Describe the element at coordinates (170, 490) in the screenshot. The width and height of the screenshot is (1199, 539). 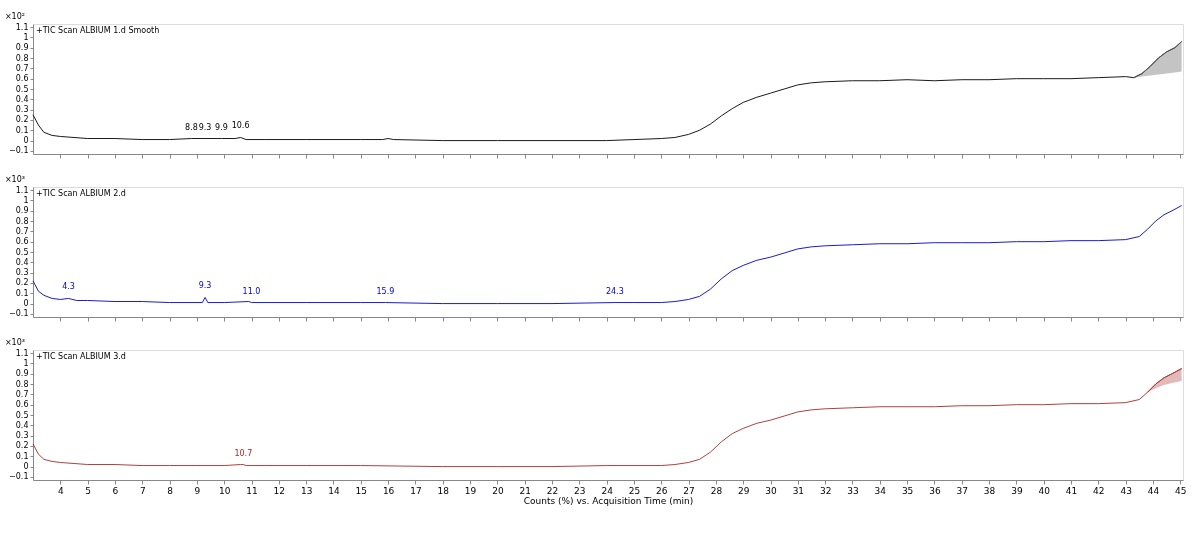
I see `x-tick-label: 8` at that location.